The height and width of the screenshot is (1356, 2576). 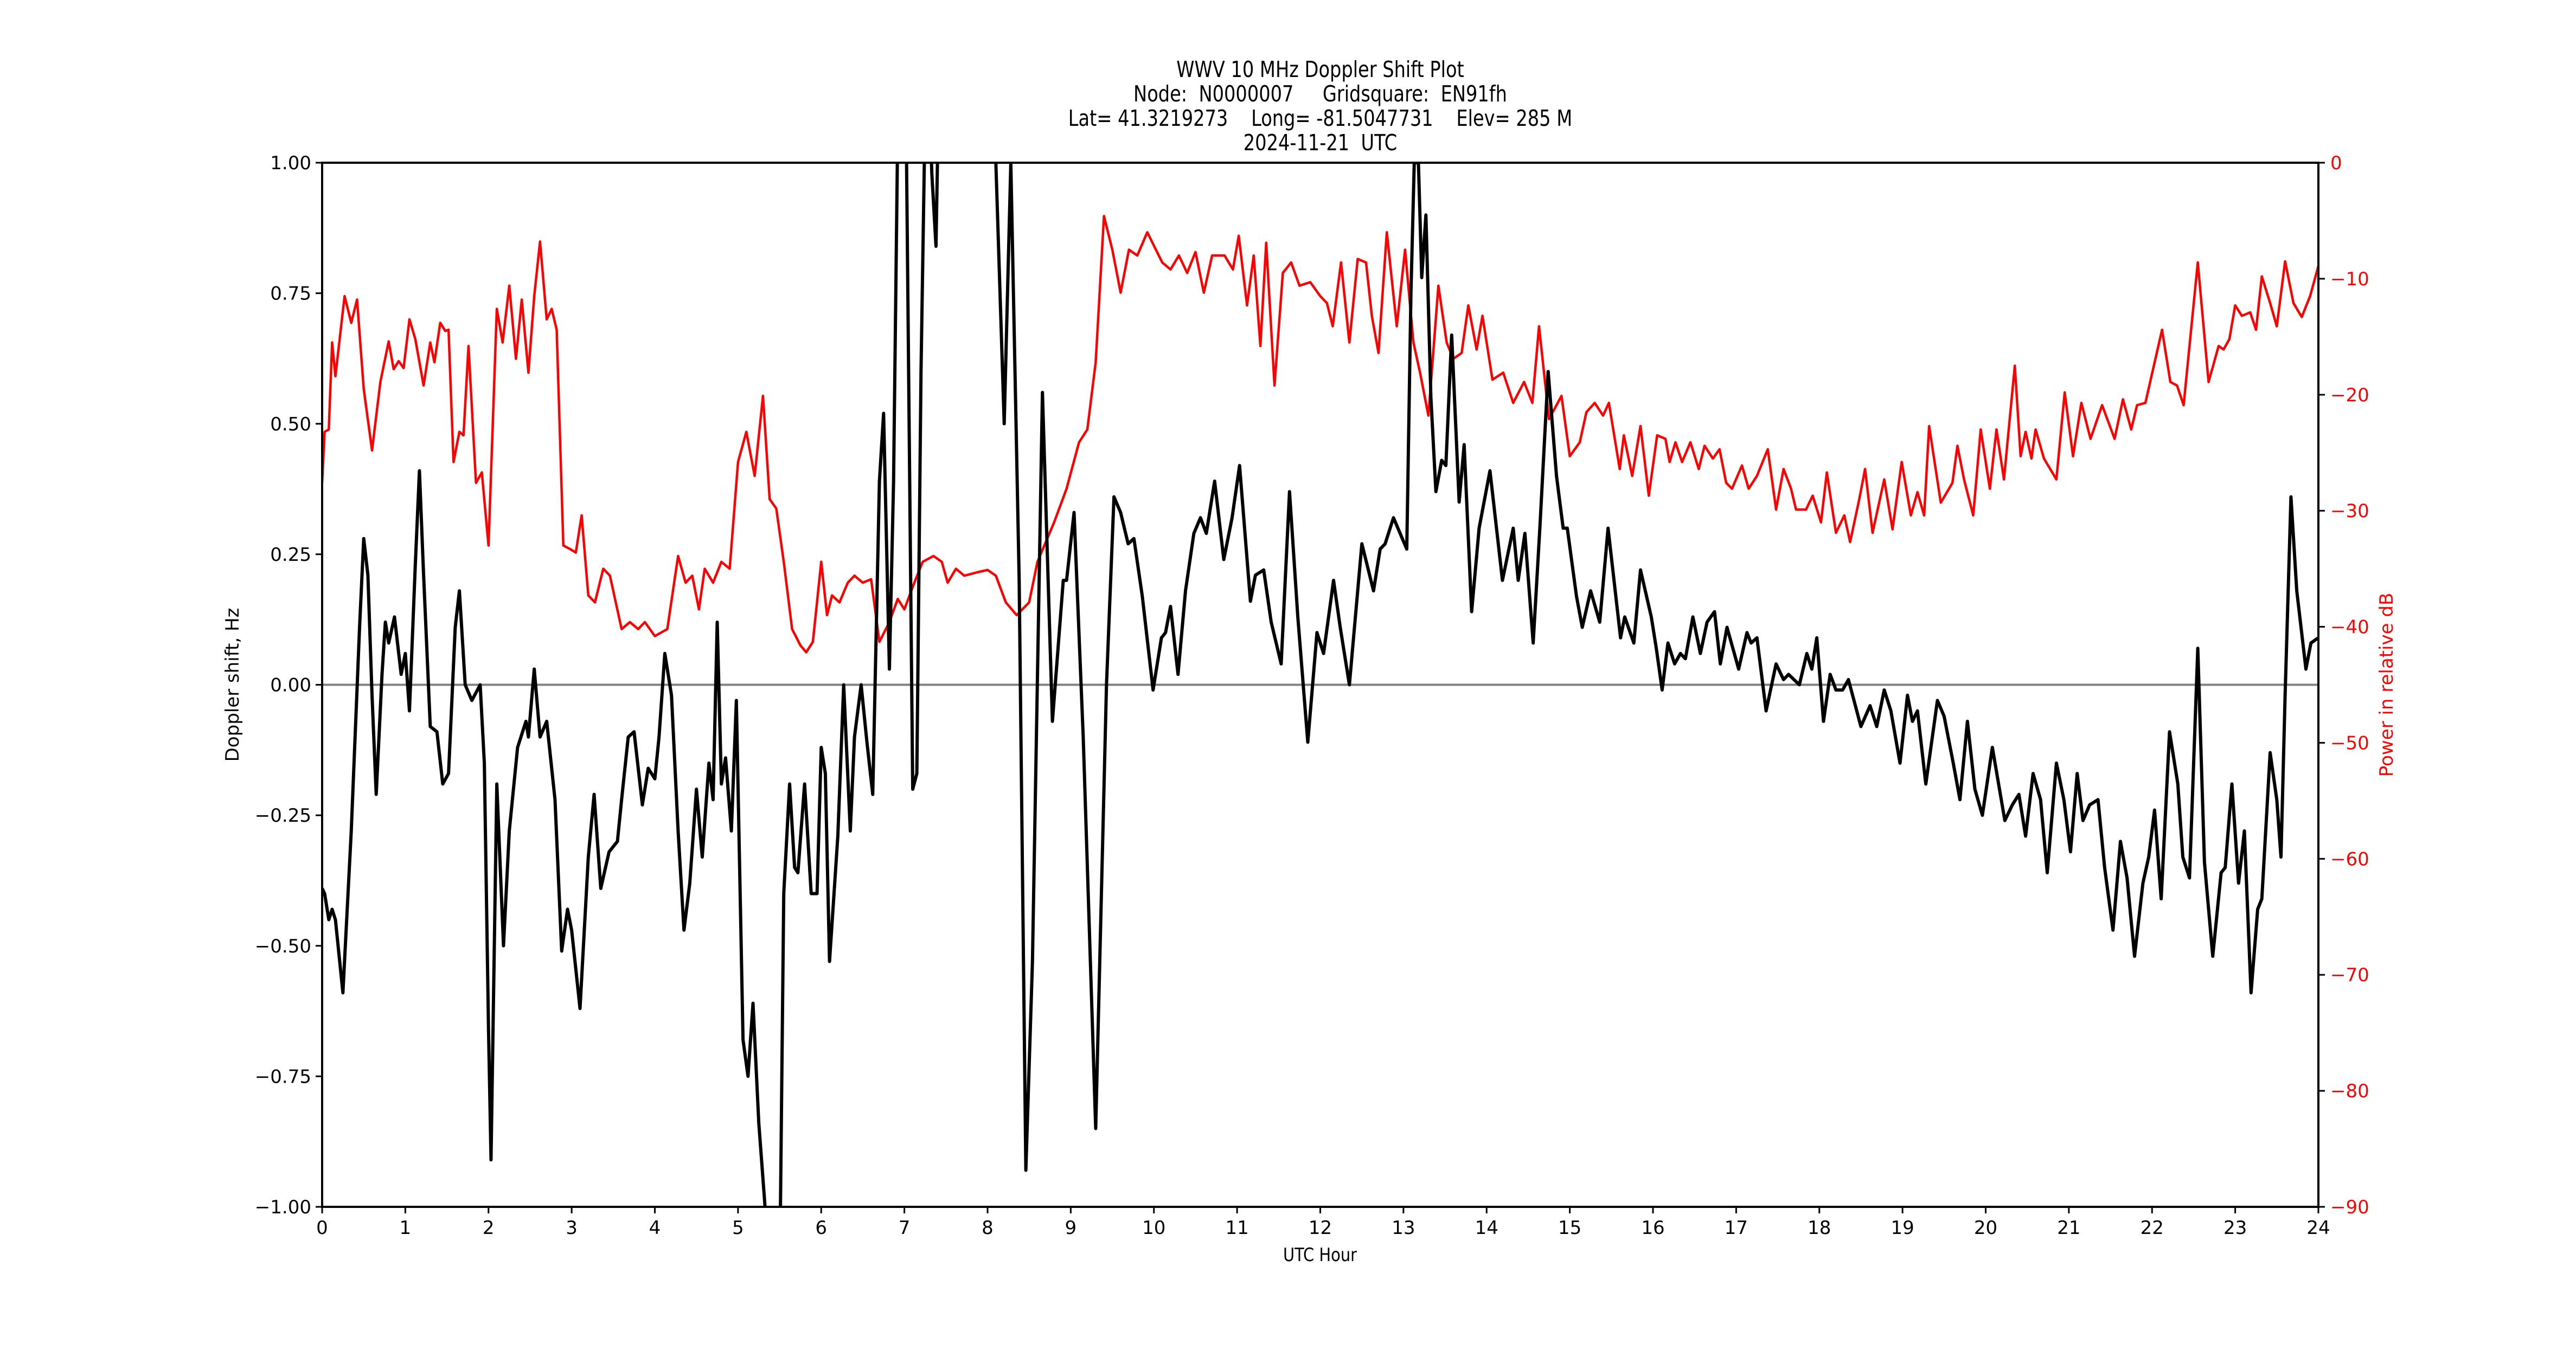 I want to click on x-tick-label: 2, so click(x=489, y=1228).